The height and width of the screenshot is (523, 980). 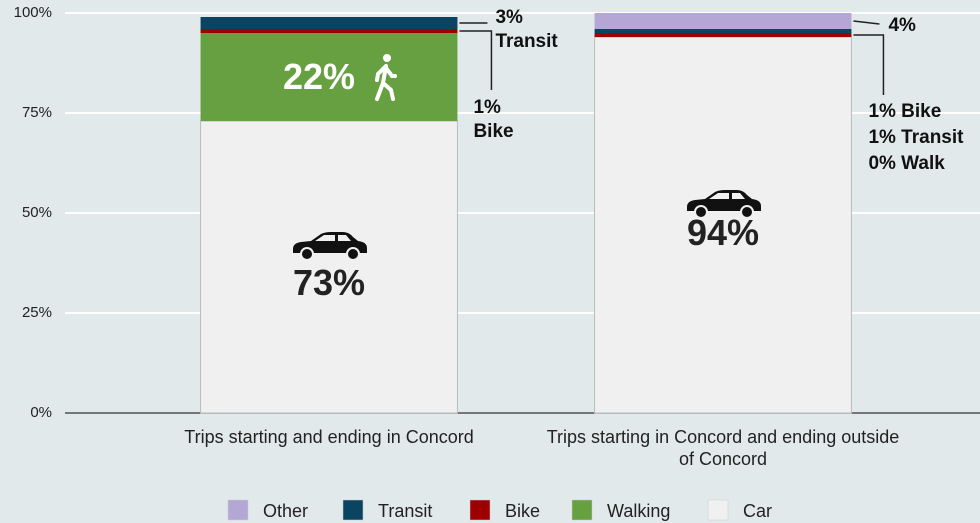 I want to click on data-label: 94%, so click(x=723, y=232).